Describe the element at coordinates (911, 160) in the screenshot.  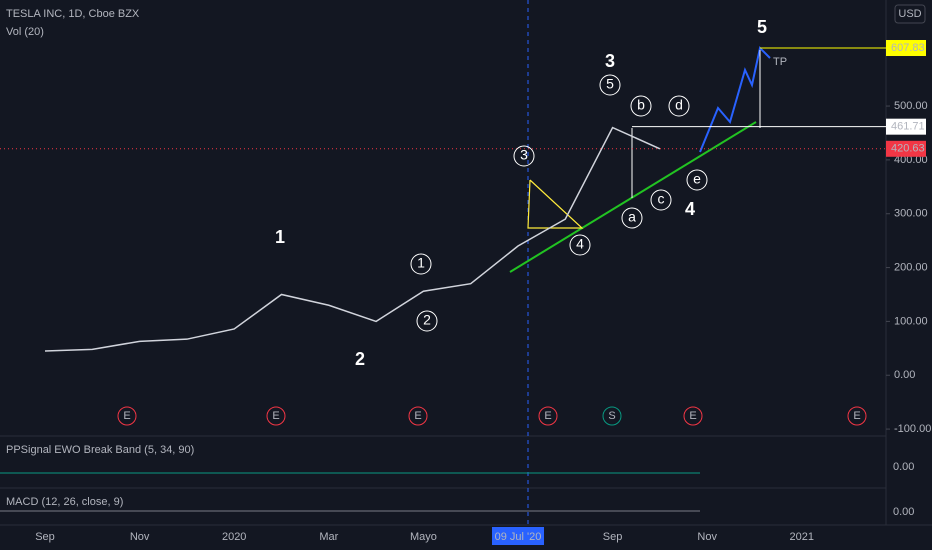
I see `y-tick-label: 400.00` at that location.